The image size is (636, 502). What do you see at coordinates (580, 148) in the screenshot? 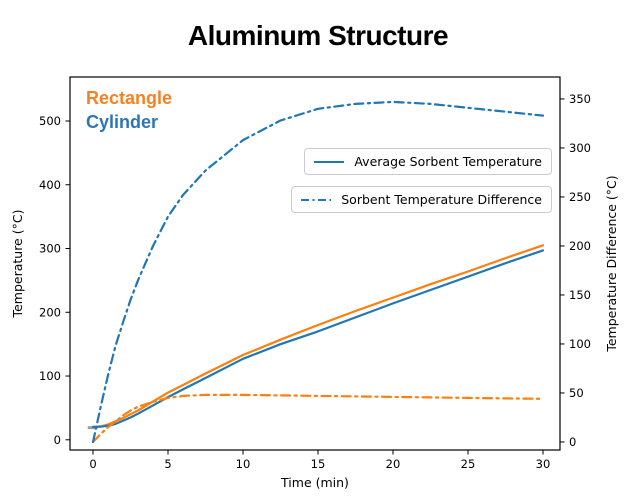
I see `y-right-tick-label: 300` at bounding box center [580, 148].